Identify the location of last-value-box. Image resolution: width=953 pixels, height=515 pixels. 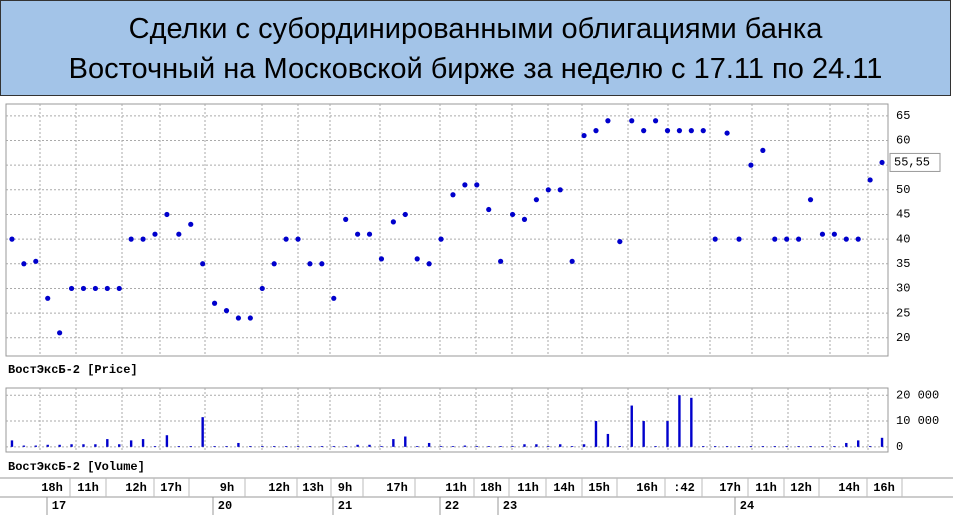
(915, 162).